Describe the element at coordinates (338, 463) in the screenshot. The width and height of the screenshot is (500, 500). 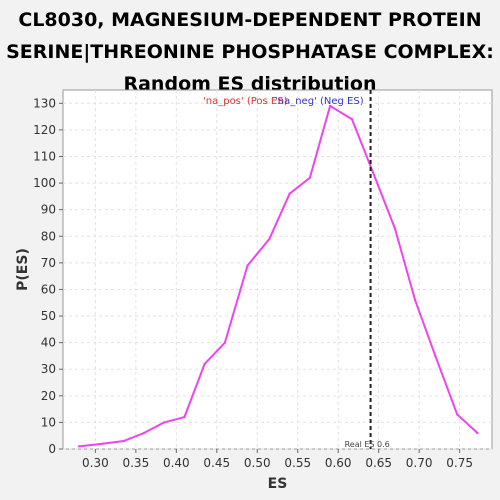
I see `x-tick-label-6: 0.60` at that location.